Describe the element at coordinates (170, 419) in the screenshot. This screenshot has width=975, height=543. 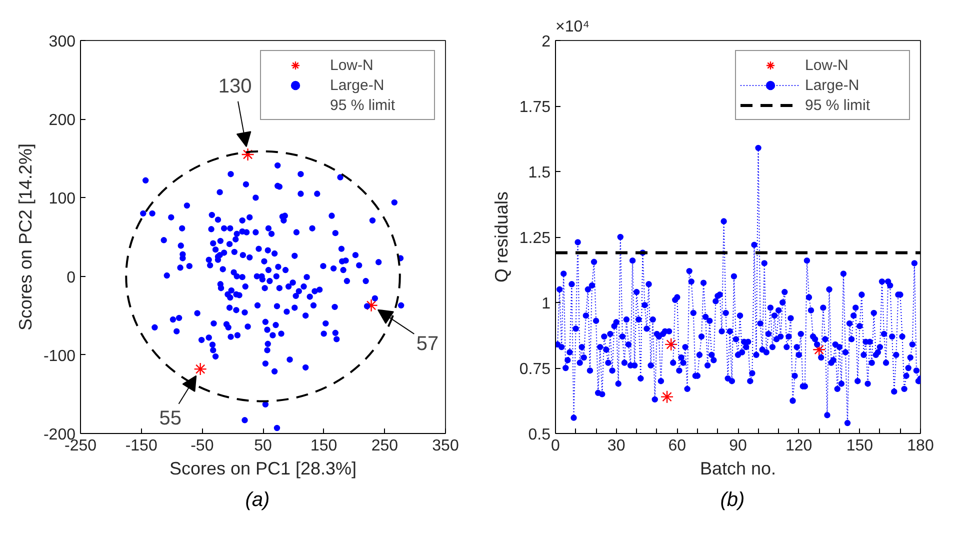
I see `annotation: 55` at that location.